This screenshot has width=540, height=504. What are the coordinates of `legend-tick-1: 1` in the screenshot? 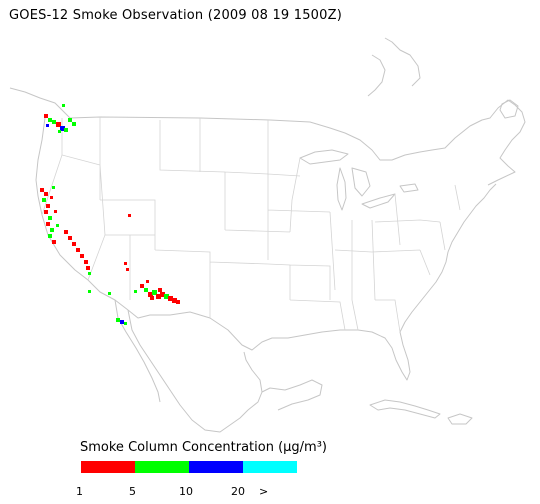 It's located at (79, 491).